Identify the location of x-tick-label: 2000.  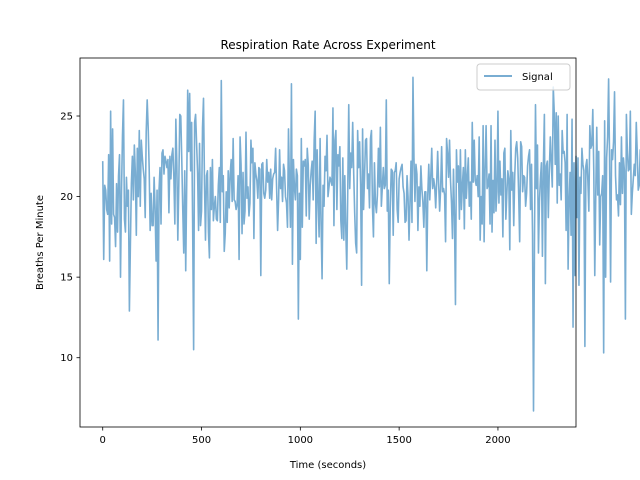
(497, 440).